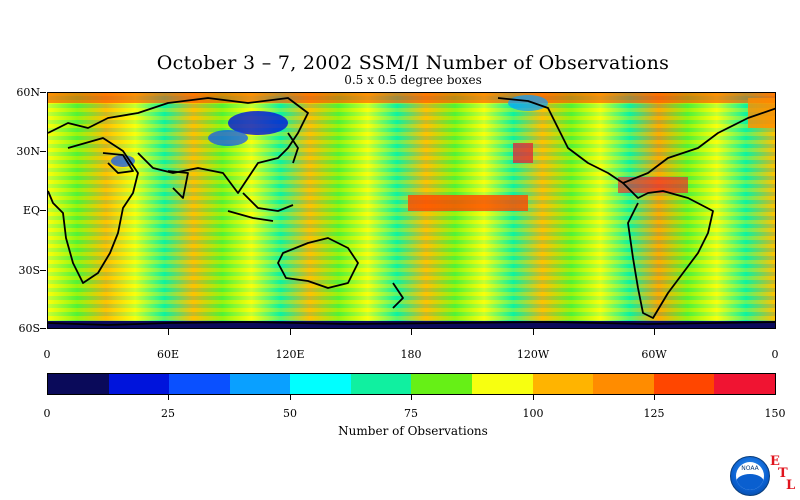 This screenshot has width=800, height=500. What do you see at coordinates (654, 413) in the screenshot?
I see `colorbar-label-125: 125` at bounding box center [654, 413].